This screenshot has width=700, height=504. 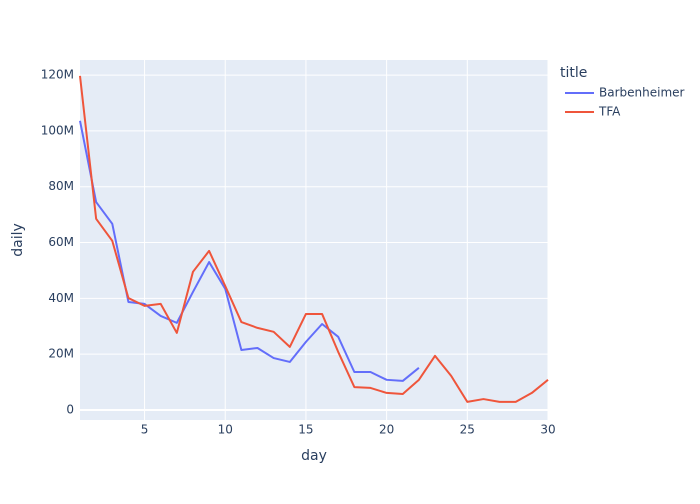 What do you see at coordinates (61, 354) in the screenshot?
I see `y-tick-label: 20M` at bounding box center [61, 354].